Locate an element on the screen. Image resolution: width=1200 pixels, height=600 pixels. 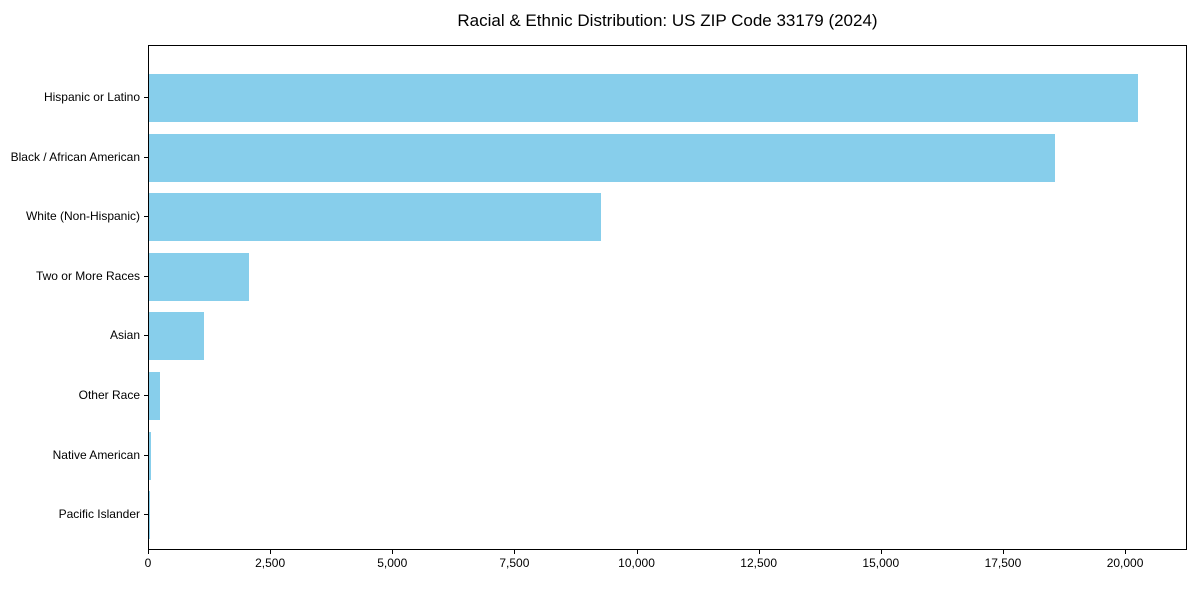
y-tick-label-asian: Asian is located at coordinates (124, 335).